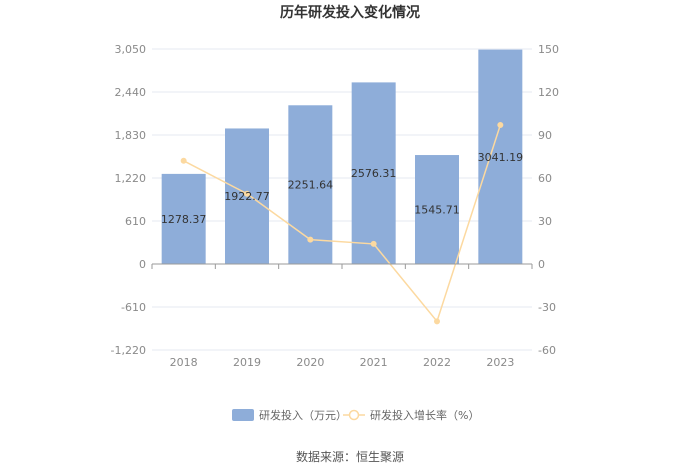  I want to click on left-tick-label: 2,440, so click(131, 92).